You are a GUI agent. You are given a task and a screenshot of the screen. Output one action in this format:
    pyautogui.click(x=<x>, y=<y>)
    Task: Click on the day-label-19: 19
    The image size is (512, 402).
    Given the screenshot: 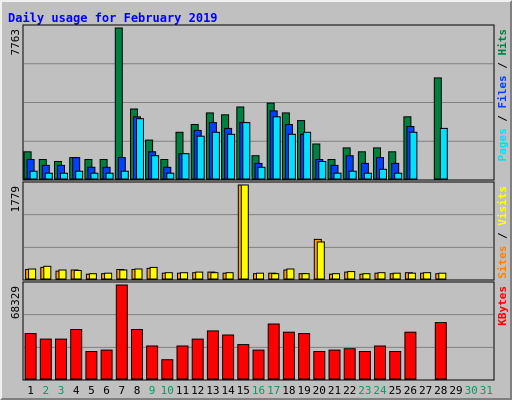 What is the action you would take?
    pyautogui.click(x=303, y=390)
    